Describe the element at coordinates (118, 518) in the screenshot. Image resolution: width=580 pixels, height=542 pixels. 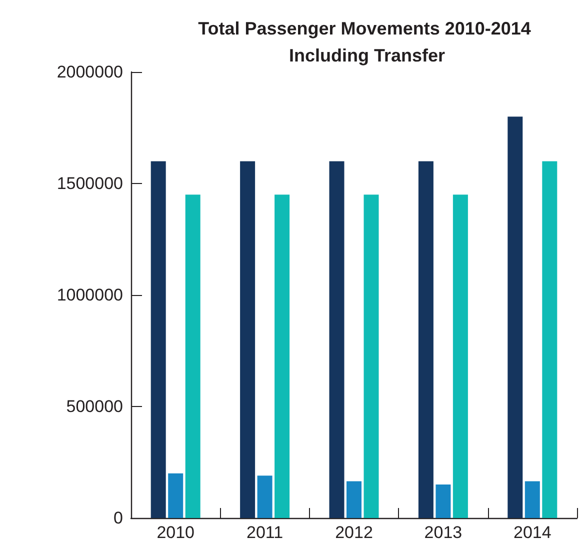
I see `y-tick-label: 0` at that location.